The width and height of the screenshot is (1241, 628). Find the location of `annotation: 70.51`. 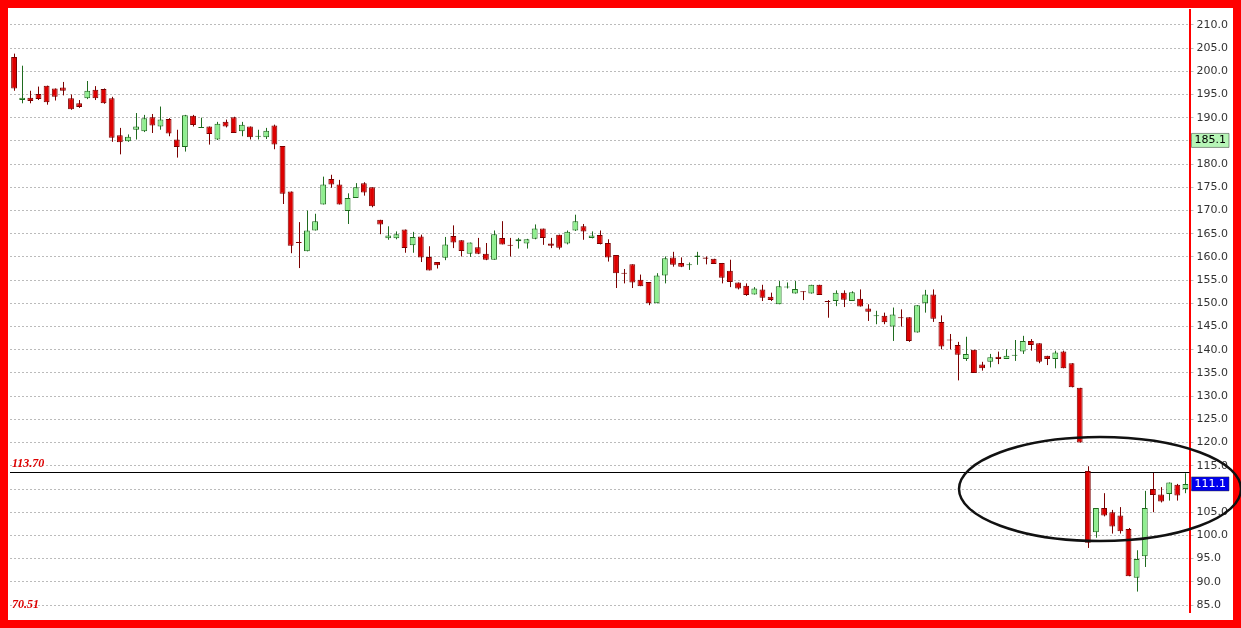

annotation: 70.51 is located at coordinates (25, 604).